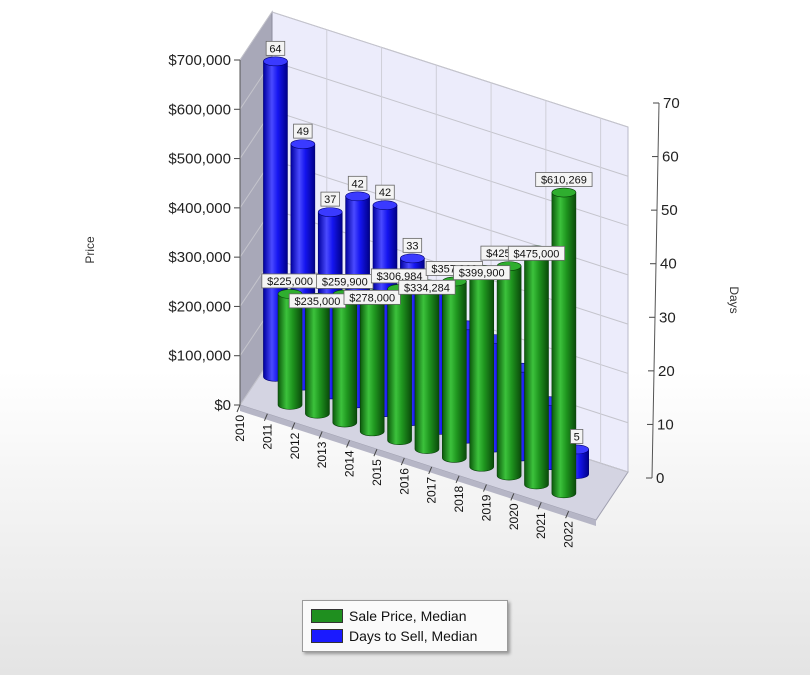  I want to click on legend: Sale Price, Median Days to Sell, Median, so click(405, 626).